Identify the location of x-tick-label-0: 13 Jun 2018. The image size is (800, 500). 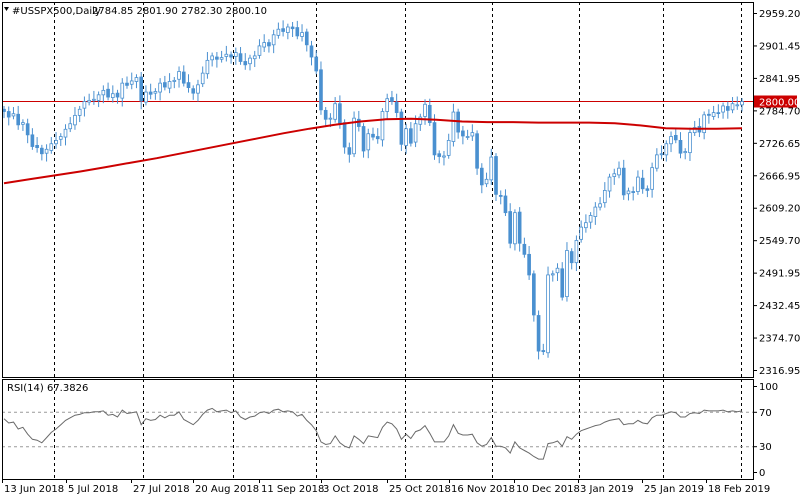
(34, 489).